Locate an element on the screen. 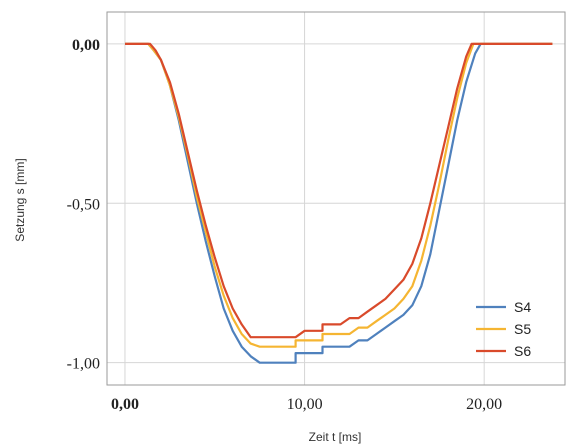  y-axis-label: Setzung s [mm] is located at coordinates (20, 199).